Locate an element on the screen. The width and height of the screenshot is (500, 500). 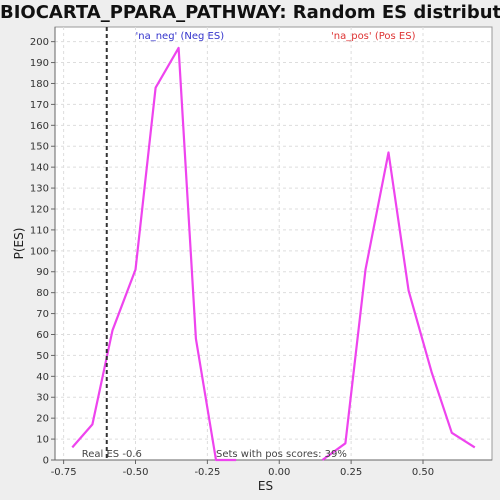
y-tick-label: 140 is located at coordinates (39, 168).